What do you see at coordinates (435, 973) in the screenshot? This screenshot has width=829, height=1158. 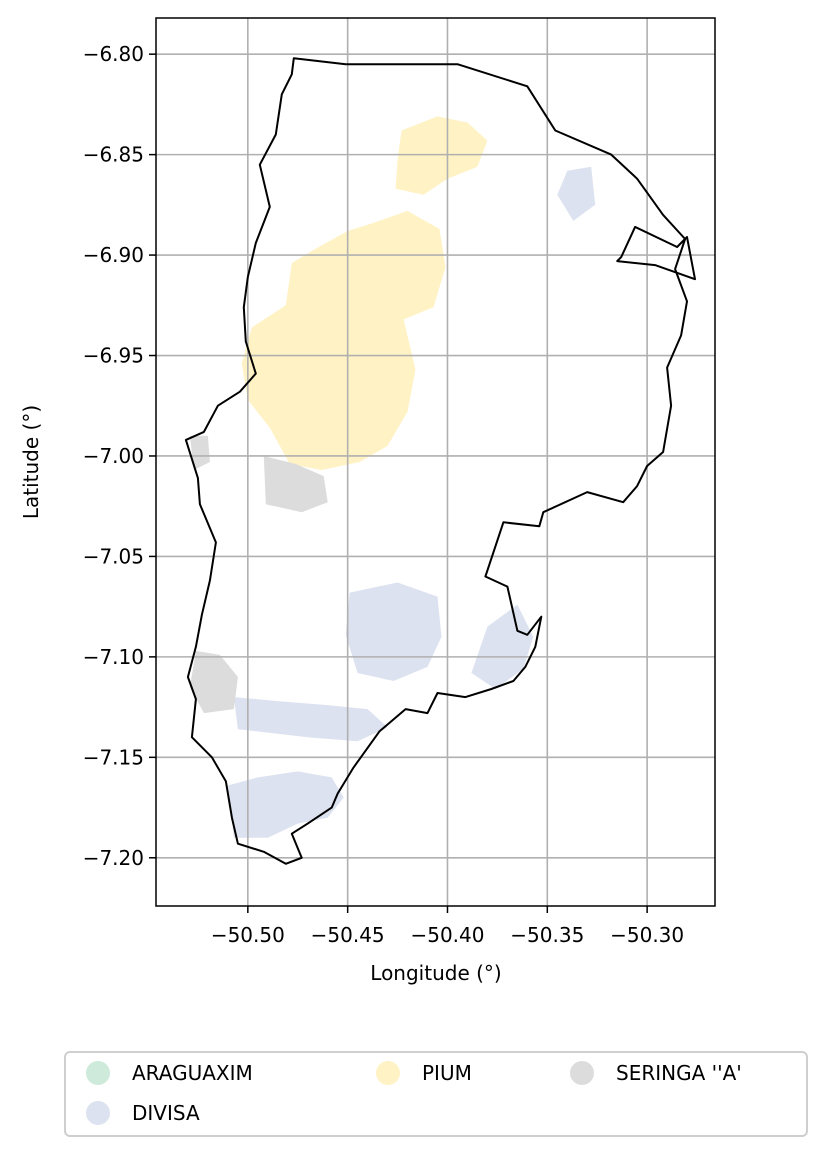 I see `x-axis-label: Longitude (°)` at bounding box center [435, 973].